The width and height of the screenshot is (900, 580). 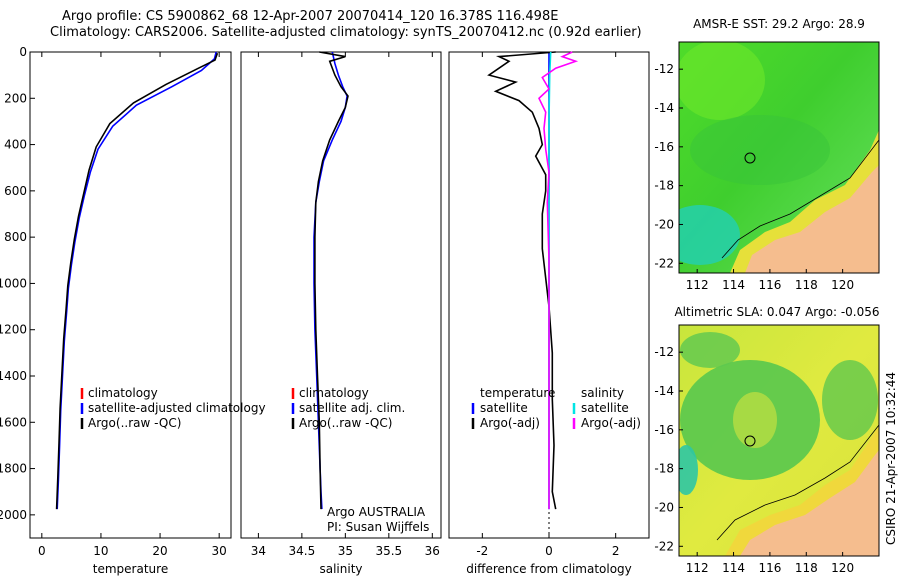 I want to click on diff-legend-sal-label: salinity, so click(x=602, y=393).